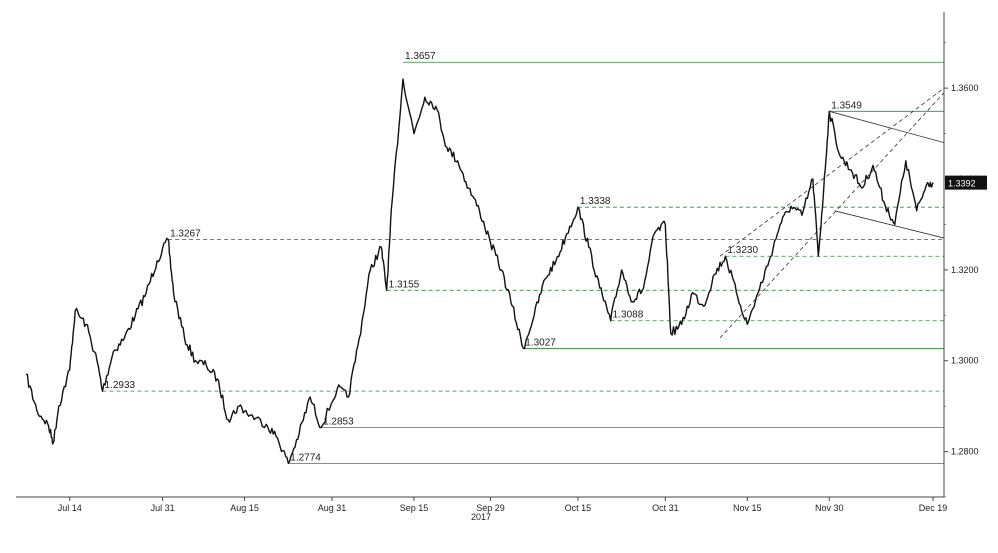  Describe the element at coordinates (595, 201) in the screenshot. I see `level-label: 1.3338` at that location.